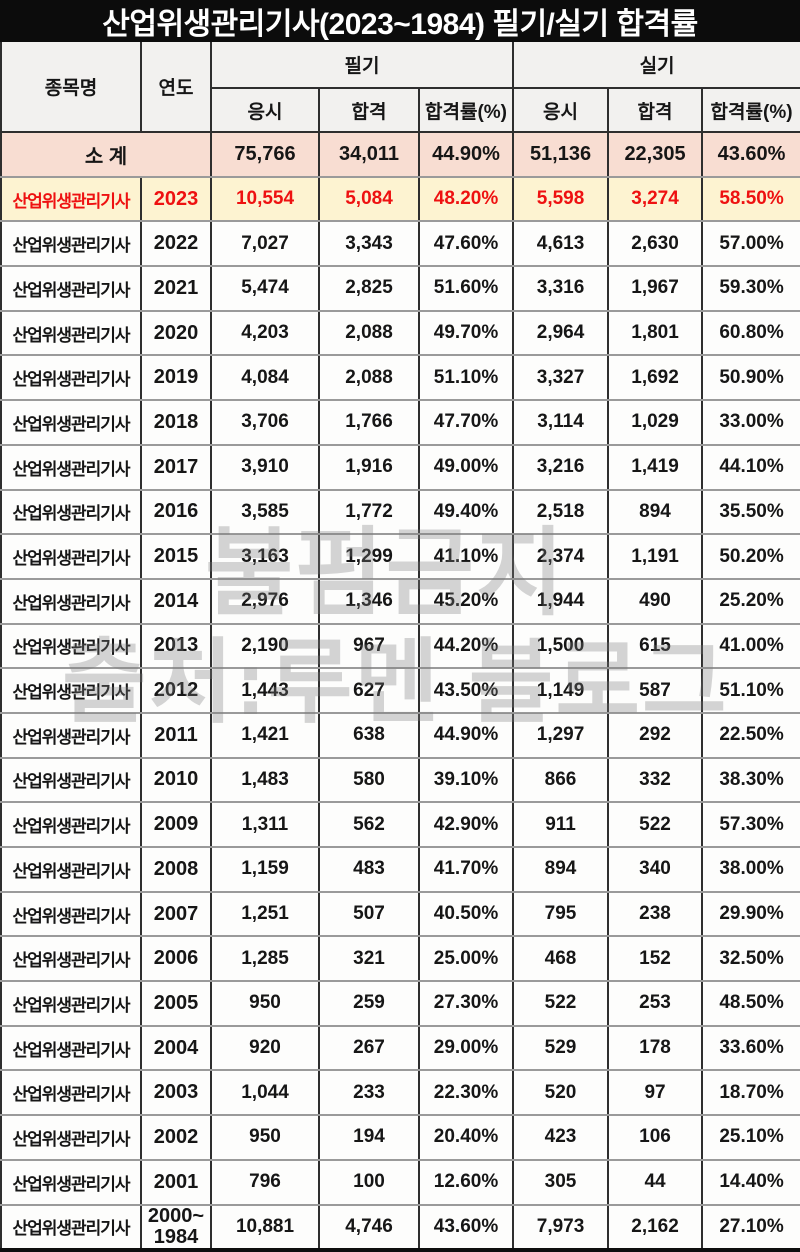 This screenshot has width=800, height=1252. What do you see at coordinates (465, 244) in the screenshot?
I see `value-cell: 47.60%` at bounding box center [465, 244].